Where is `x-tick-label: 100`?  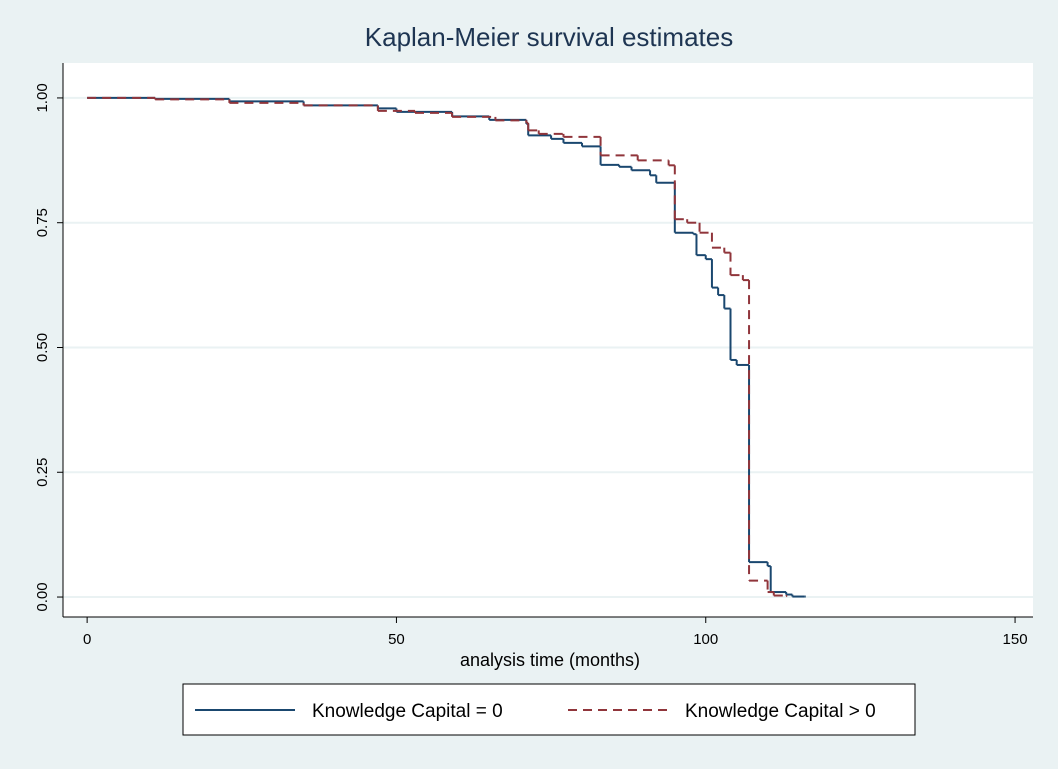 x-tick-label: 100 is located at coordinates (705, 639).